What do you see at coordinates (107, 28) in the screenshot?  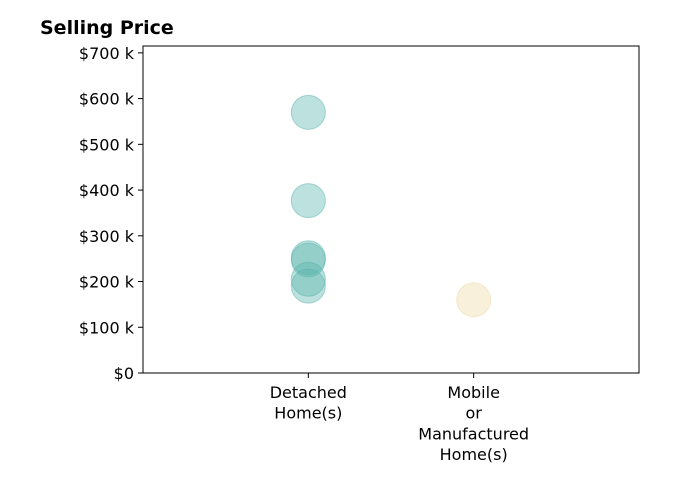 I see `chart-title: Selling Price` at bounding box center [107, 28].